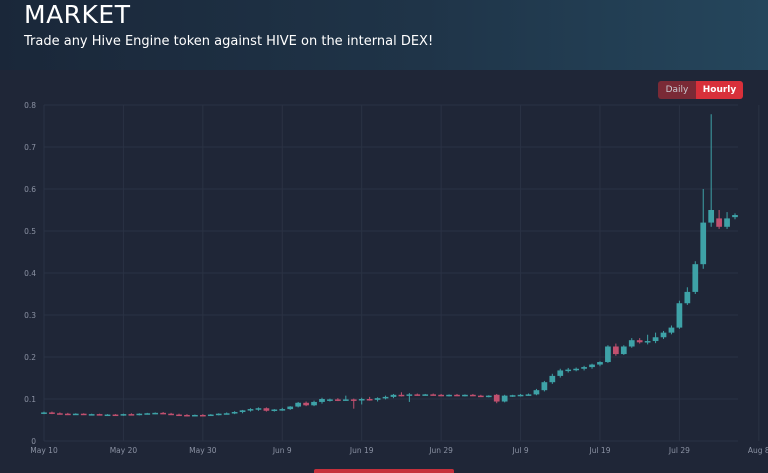 Image resolution: width=768 pixels, height=473 pixels. What do you see at coordinates (758, 450) in the screenshot?
I see `x-tick-label: Aug 8` at bounding box center [758, 450].